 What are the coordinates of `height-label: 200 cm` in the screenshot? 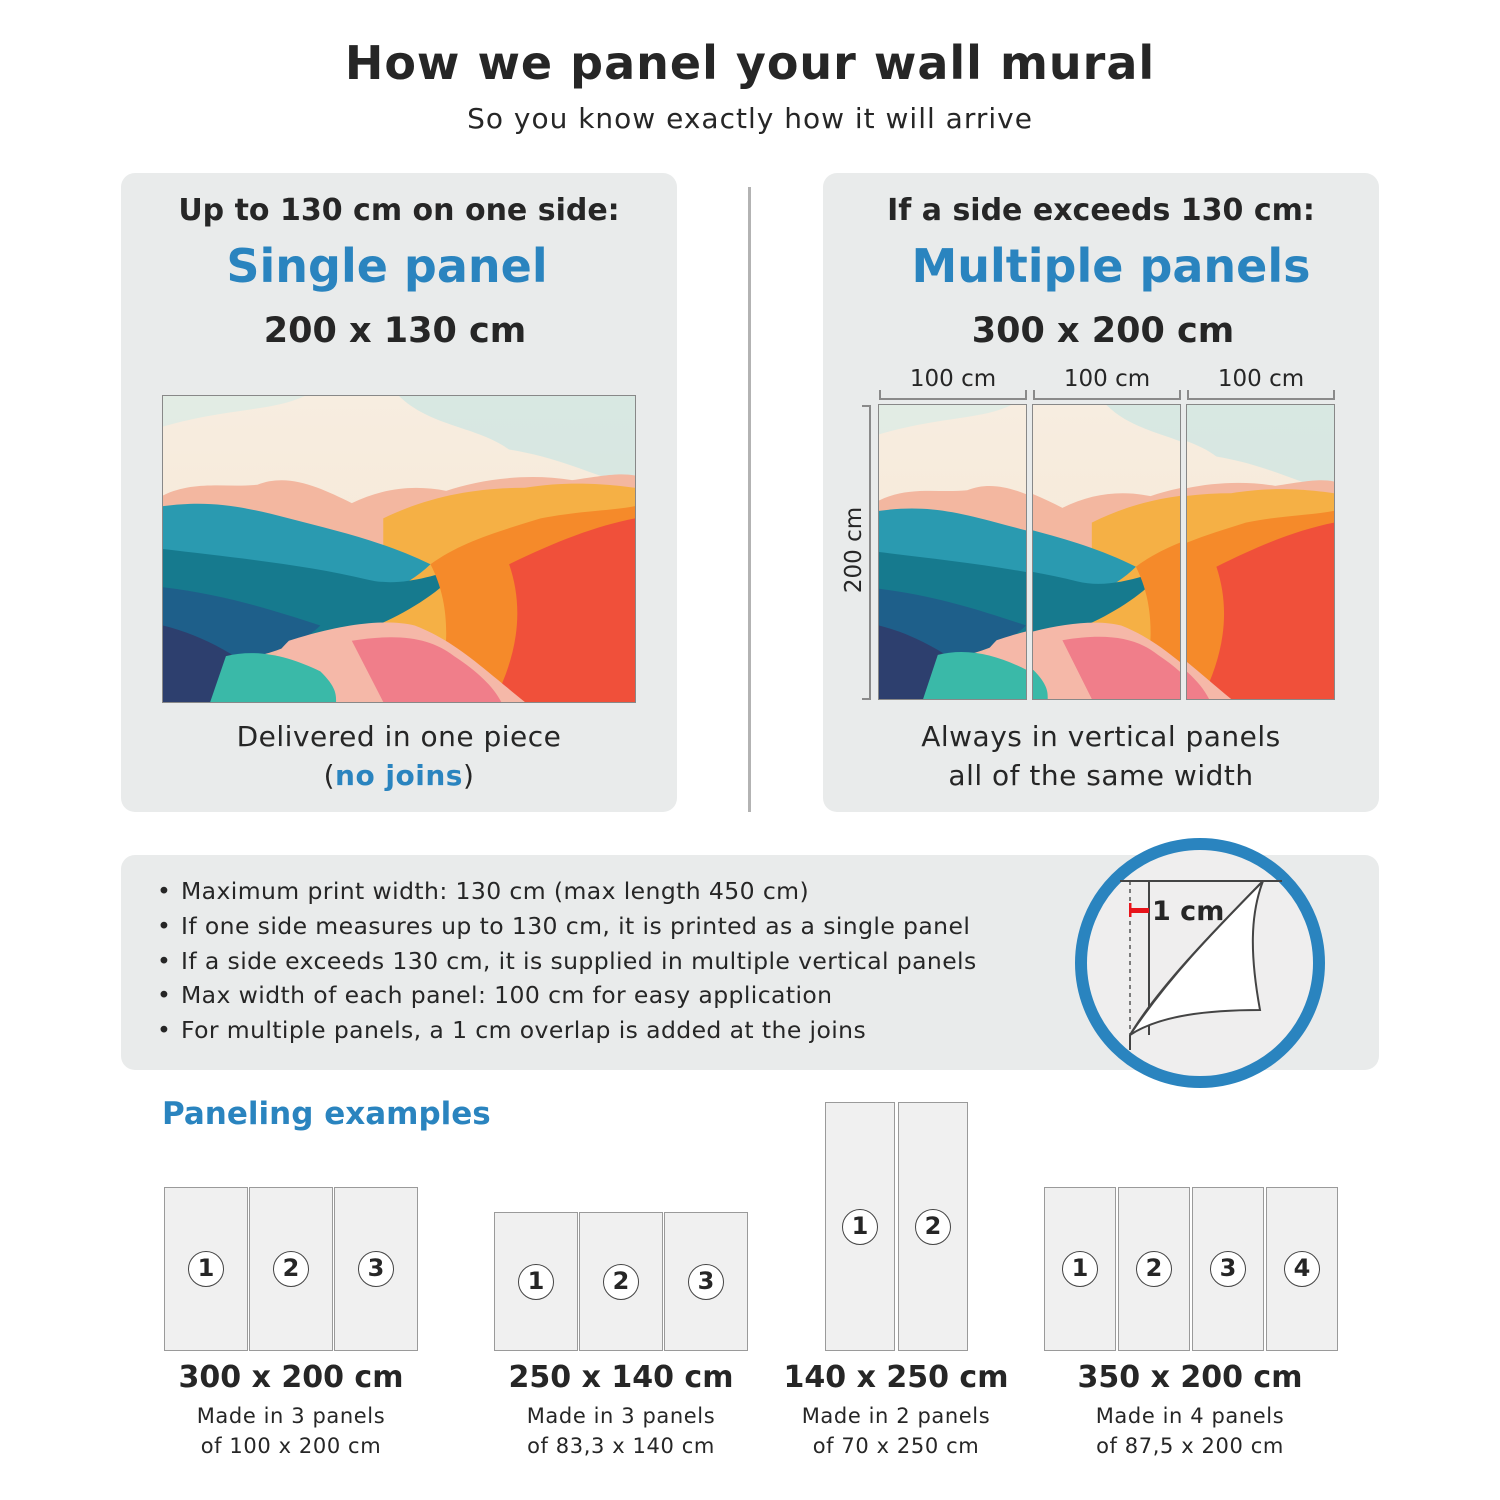 It's located at (854, 550).